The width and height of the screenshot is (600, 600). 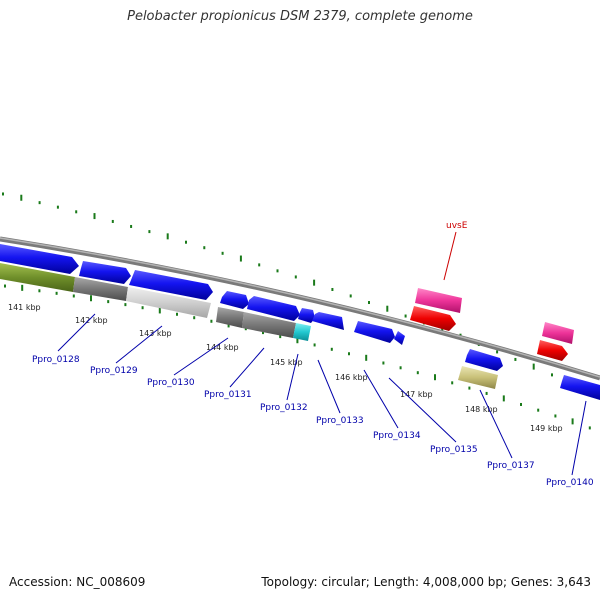 What do you see at coordinates (284, 408) in the screenshot?
I see `gene-label: Ppro_0132` at bounding box center [284, 408].